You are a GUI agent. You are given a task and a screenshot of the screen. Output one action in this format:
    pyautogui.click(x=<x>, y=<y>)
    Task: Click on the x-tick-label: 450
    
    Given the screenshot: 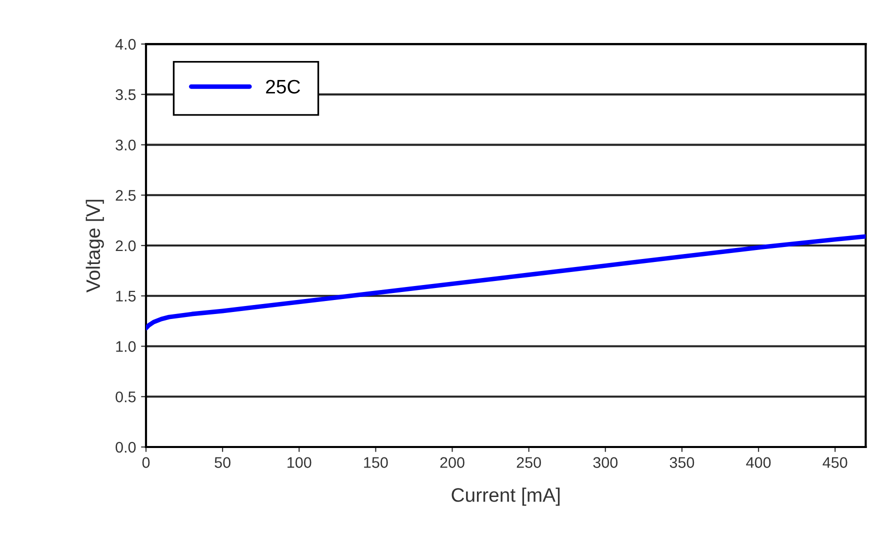 What is the action you would take?
    pyautogui.click(x=835, y=462)
    